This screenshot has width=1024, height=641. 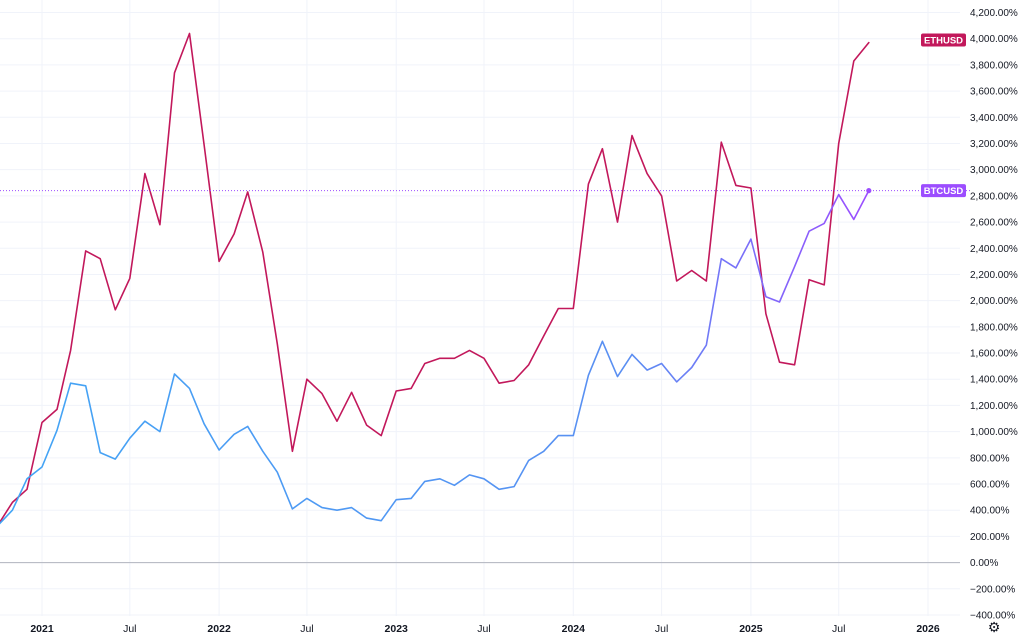 What do you see at coordinates (992, 616) in the screenshot?
I see `y-tick-label: −400.00%` at bounding box center [992, 616].